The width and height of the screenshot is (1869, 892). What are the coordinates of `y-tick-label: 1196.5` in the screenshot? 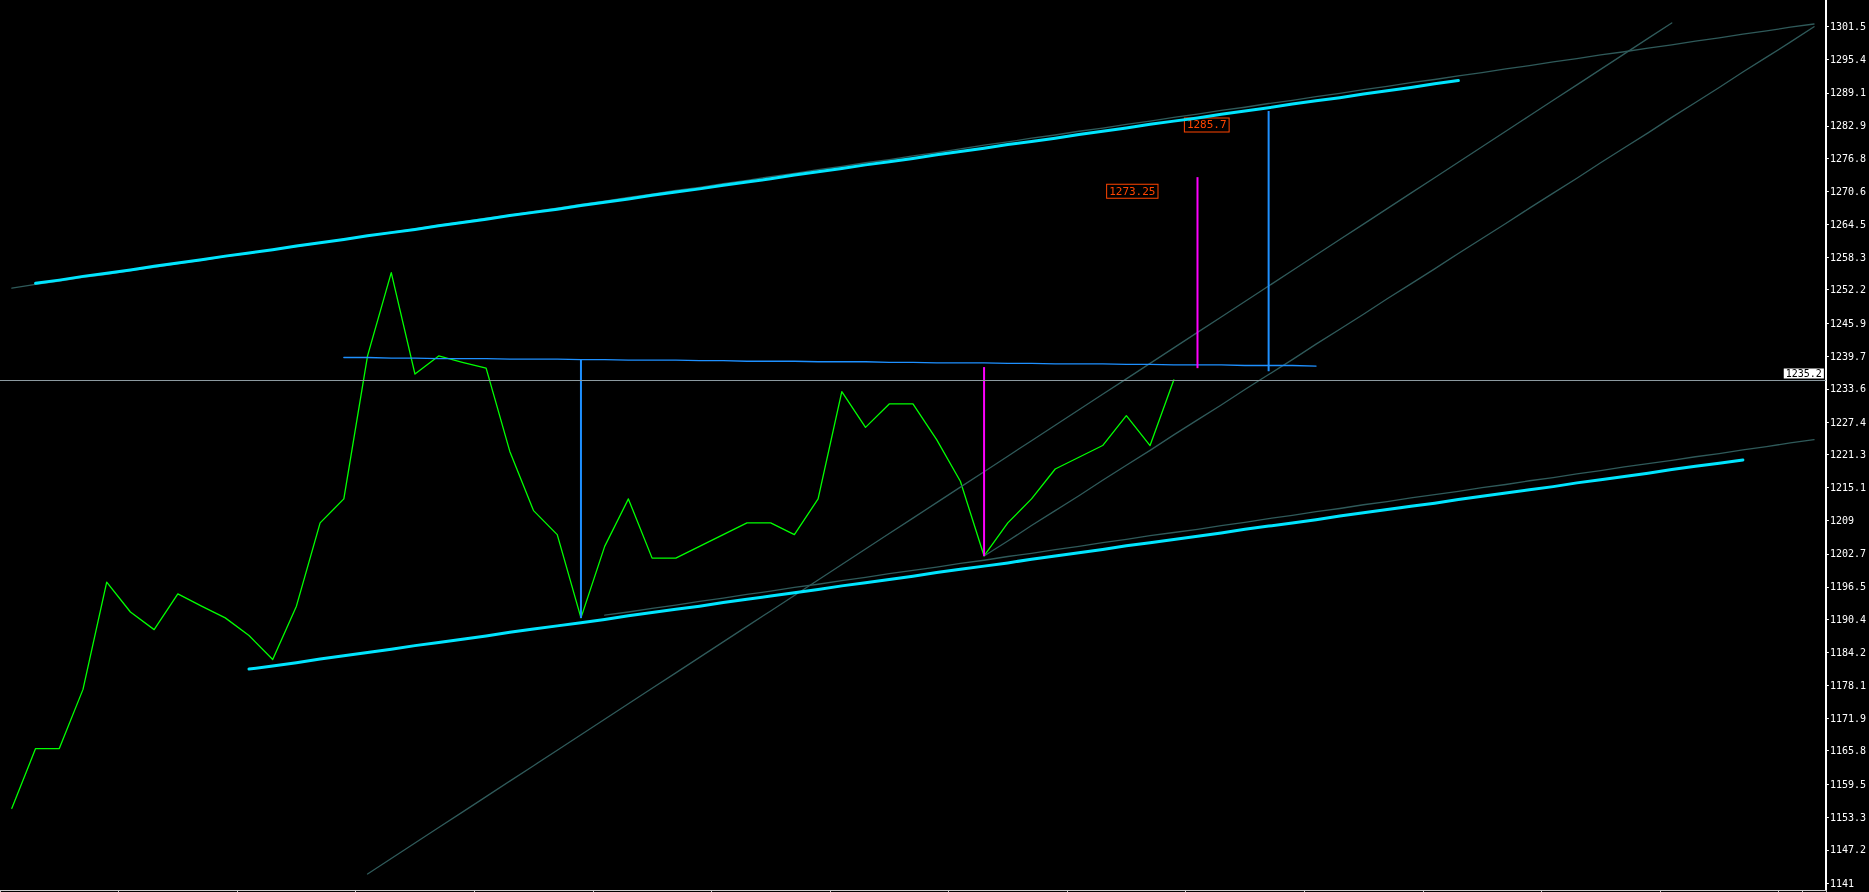 It's located at (1847, 587).